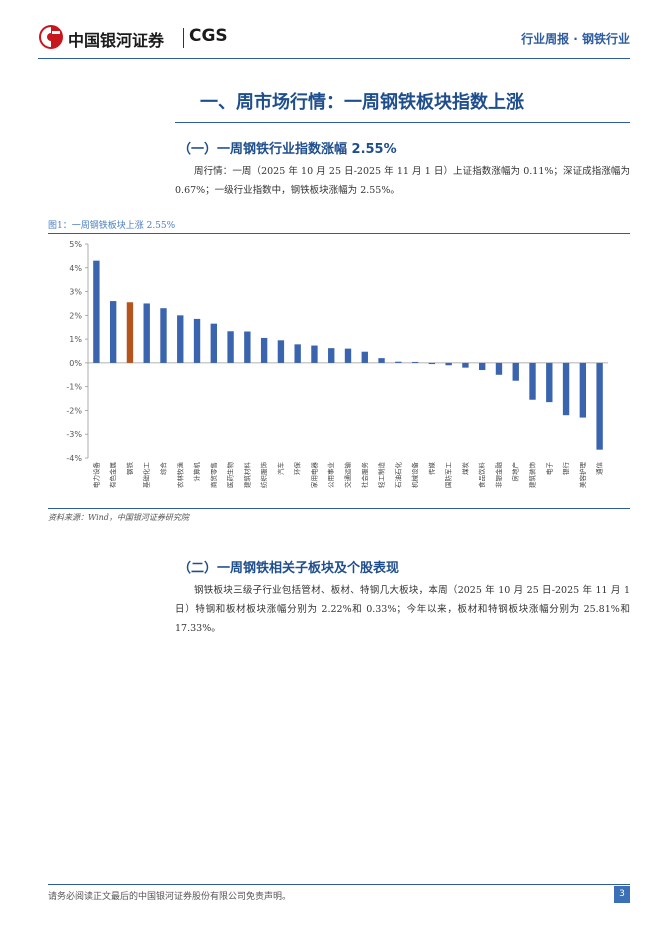  I want to click on x-tick-label: 房地产, so click(515, 472).